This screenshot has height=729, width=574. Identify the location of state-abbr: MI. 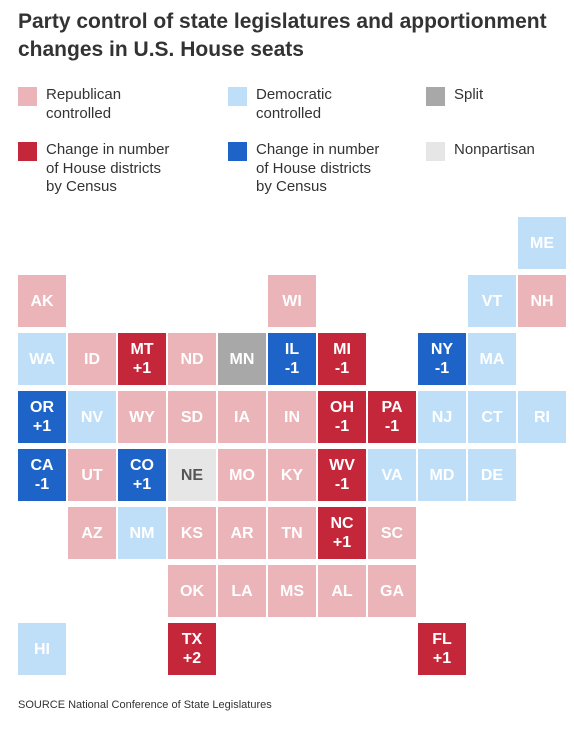
(342, 349).